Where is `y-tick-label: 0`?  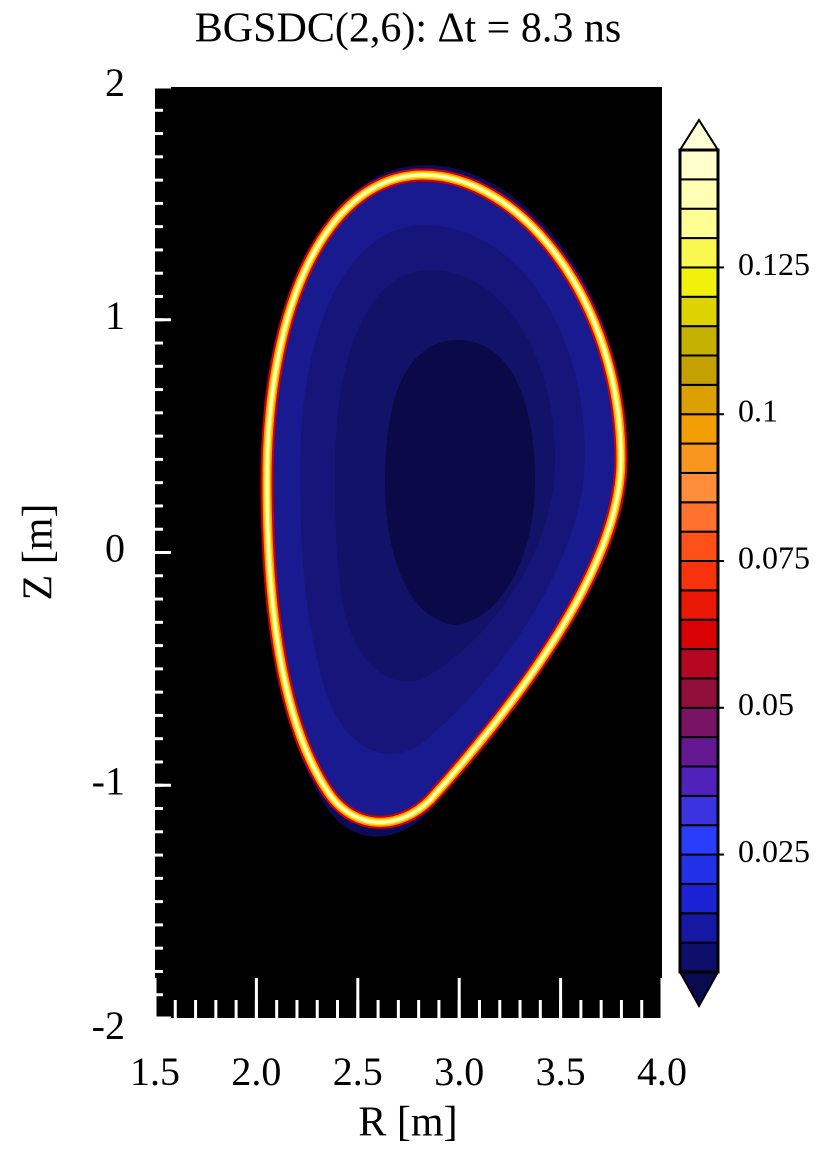 y-tick-label: 0 is located at coordinates (115, 548).